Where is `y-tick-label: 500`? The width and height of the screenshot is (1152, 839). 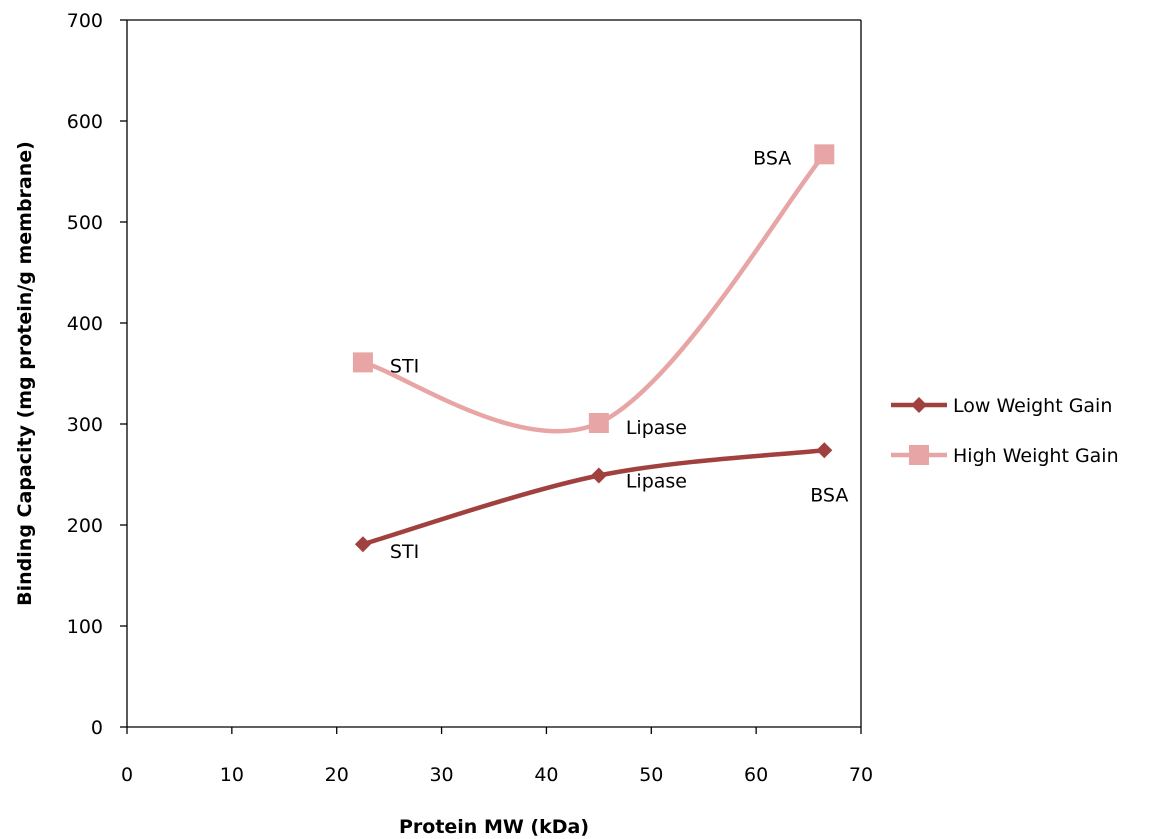 y-tick-label: 500 is located at coordinates (85, 223).